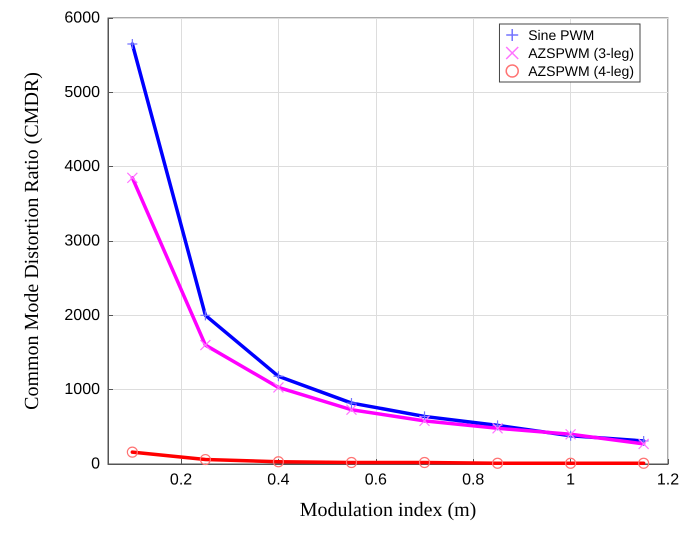 The width and height of the screenshot is (698, 536). Describe the element at coordinates (82, 241) in the screenshot. I see `y-tick-label: 3000` at that location.